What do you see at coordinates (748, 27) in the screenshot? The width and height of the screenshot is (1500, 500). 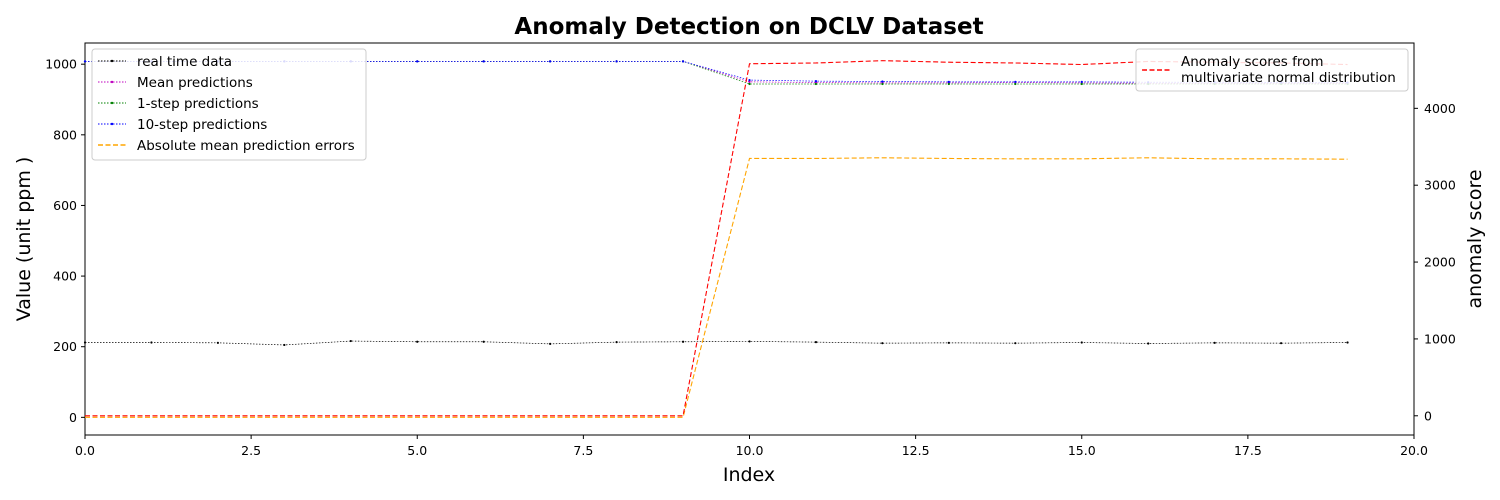 I see `chart-title: Anomaly Detection on DCLV Dataset` at bounding box center [748, 27].